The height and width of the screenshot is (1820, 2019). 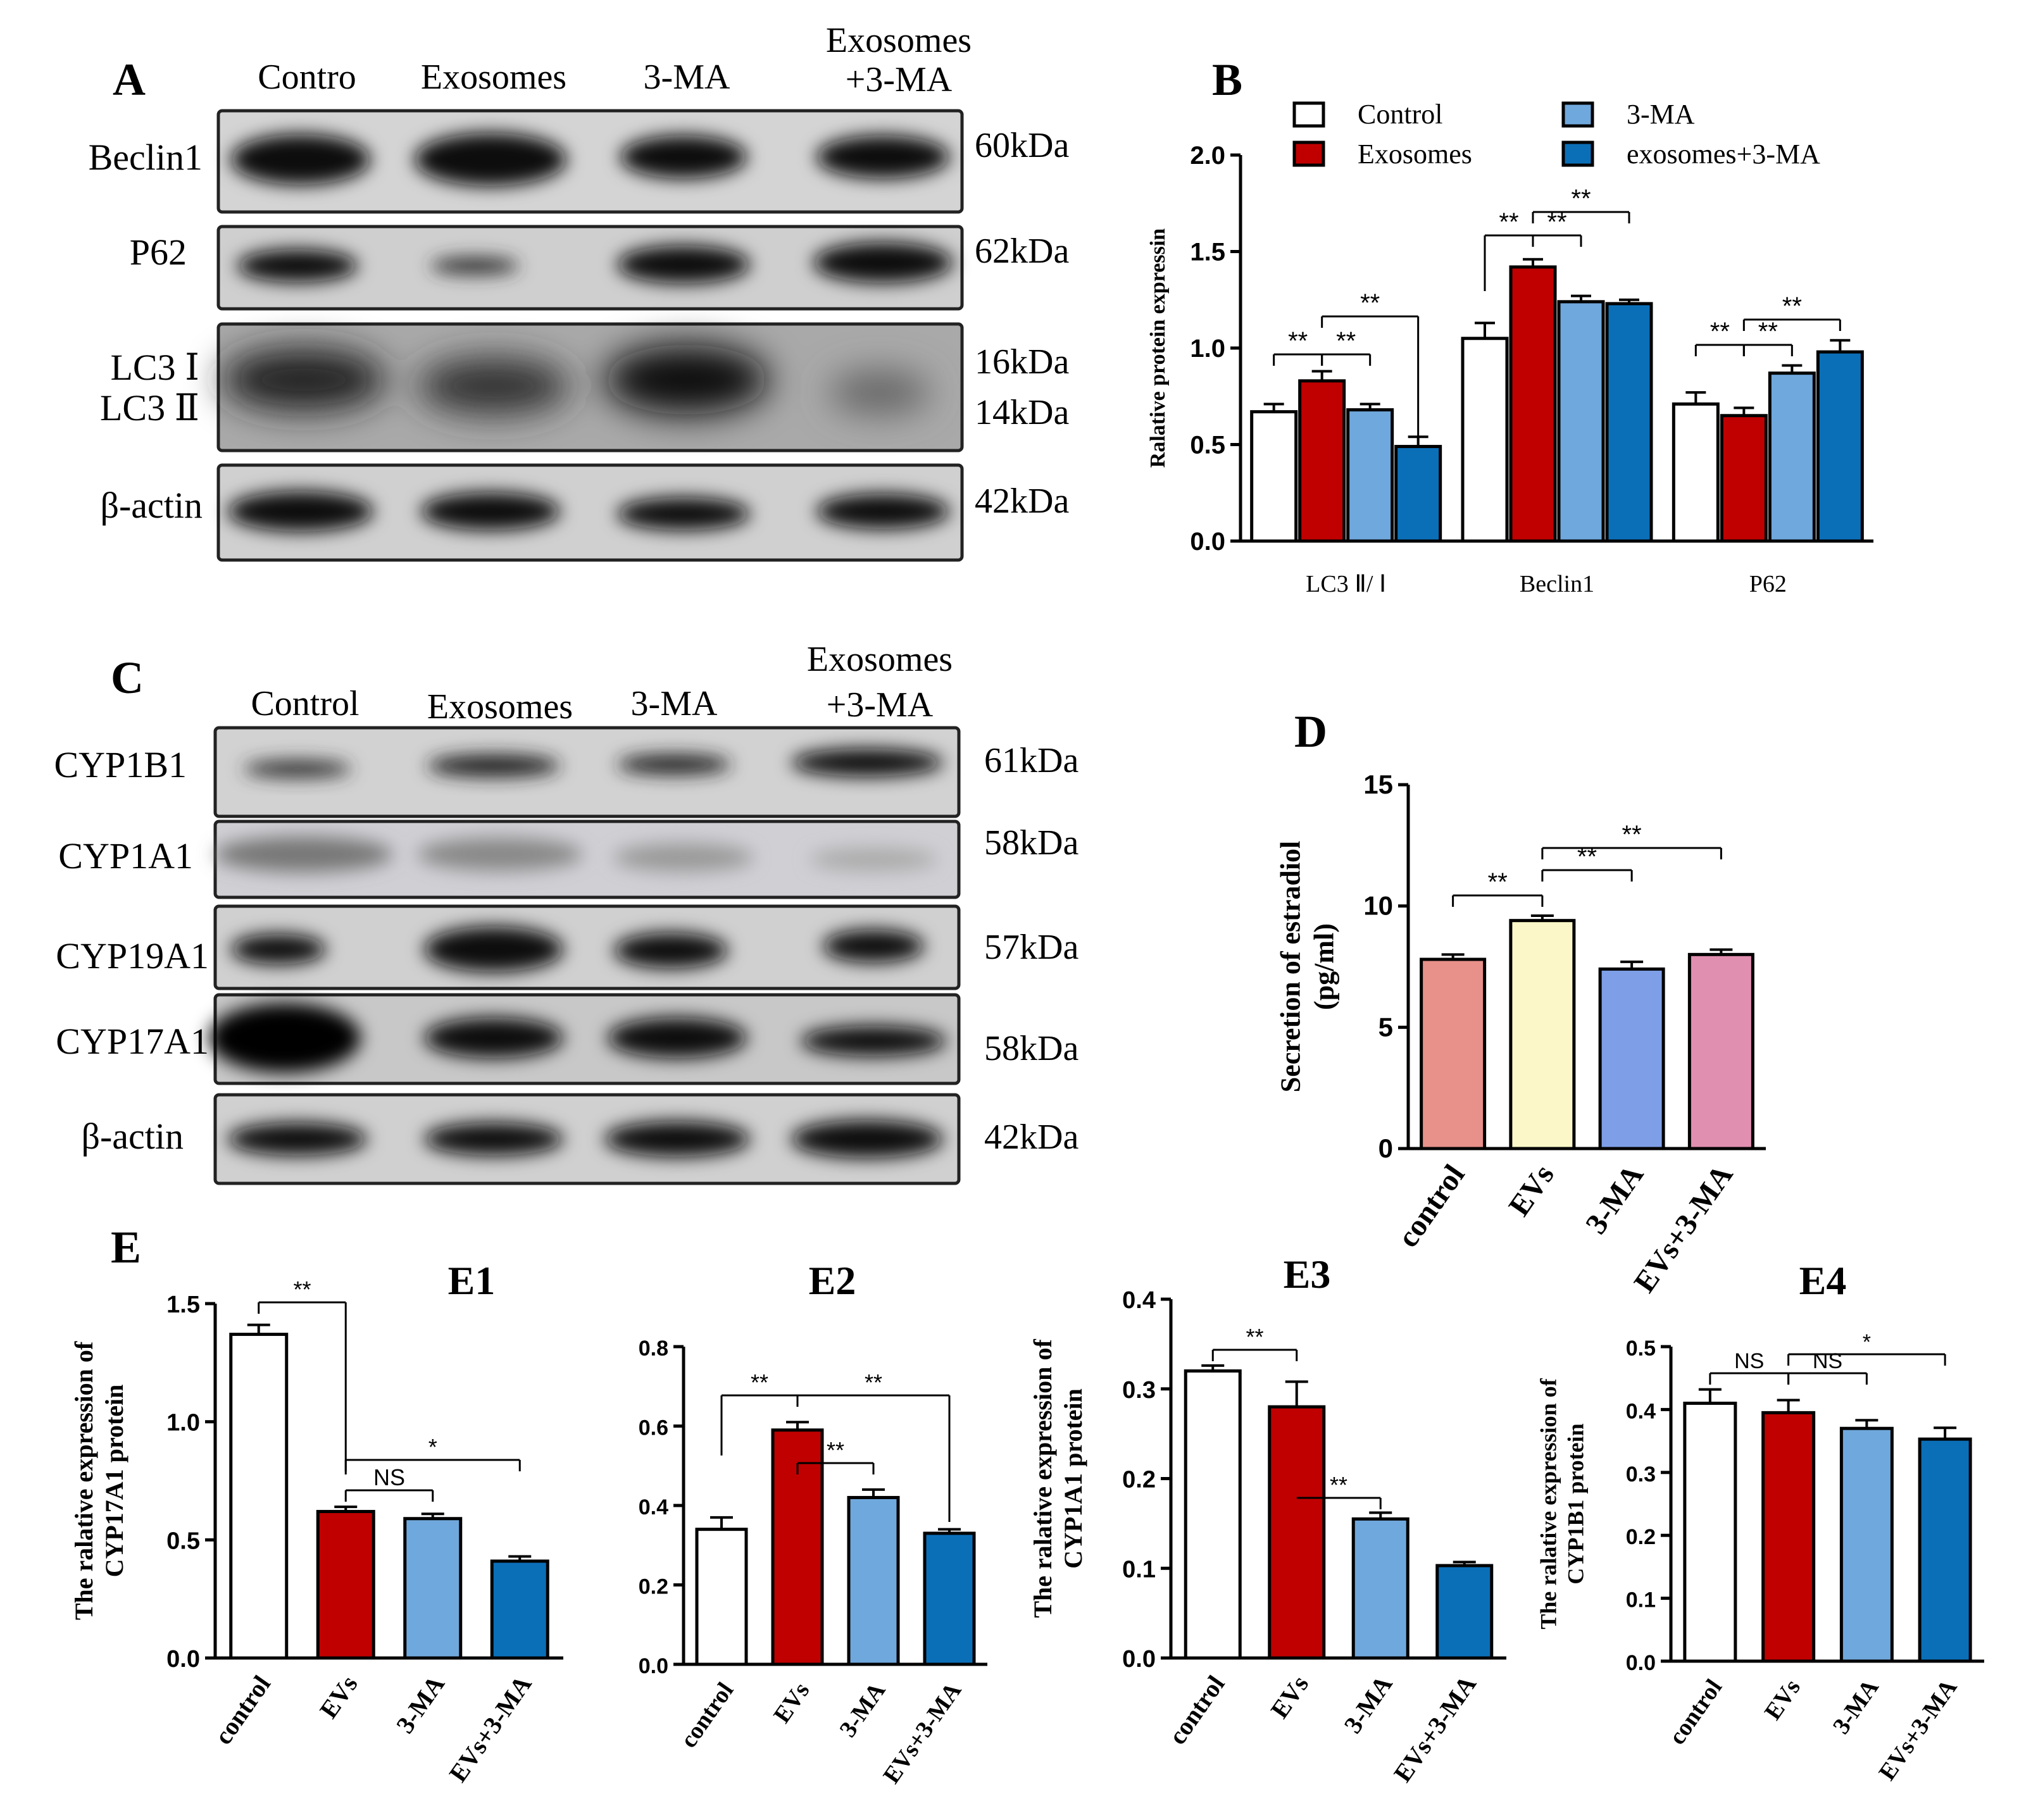 What do you see at coordinates (1577, 115) in the screenshot?
I see `legend-swatch-3ma` at bounding box center [1577, 115].